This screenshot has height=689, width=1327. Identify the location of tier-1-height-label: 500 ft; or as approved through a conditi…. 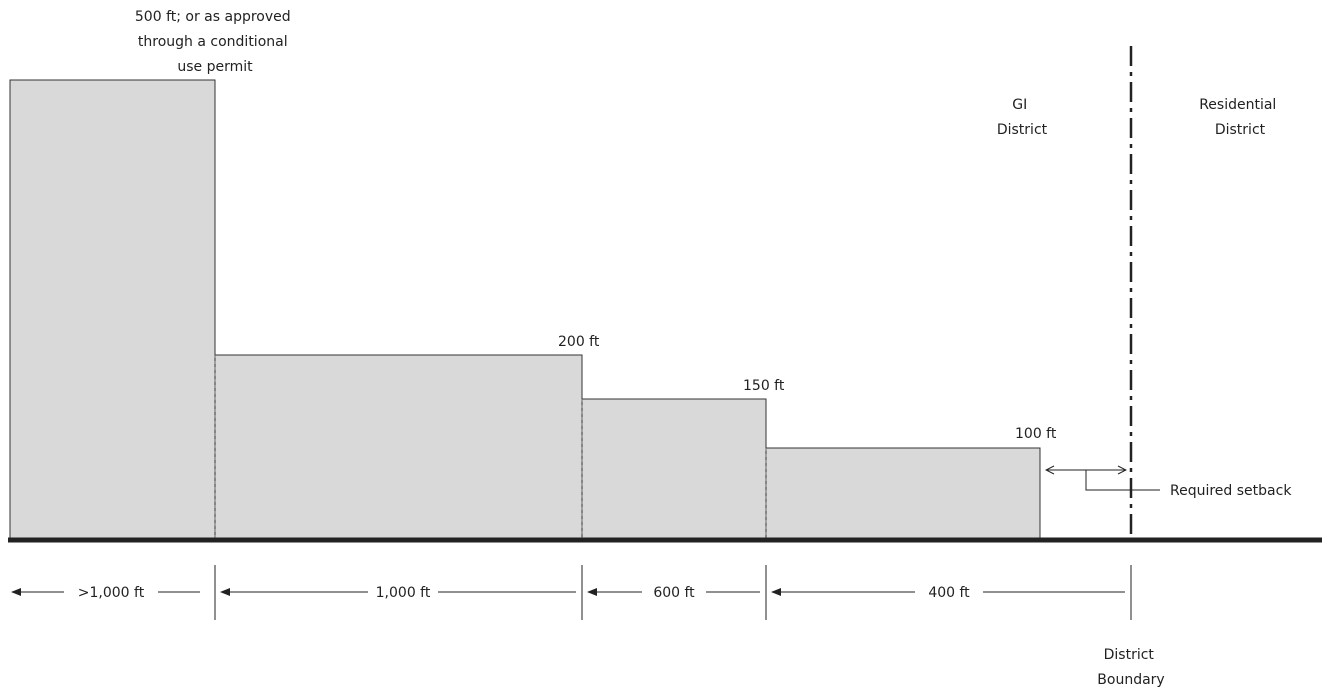
(215, 42).